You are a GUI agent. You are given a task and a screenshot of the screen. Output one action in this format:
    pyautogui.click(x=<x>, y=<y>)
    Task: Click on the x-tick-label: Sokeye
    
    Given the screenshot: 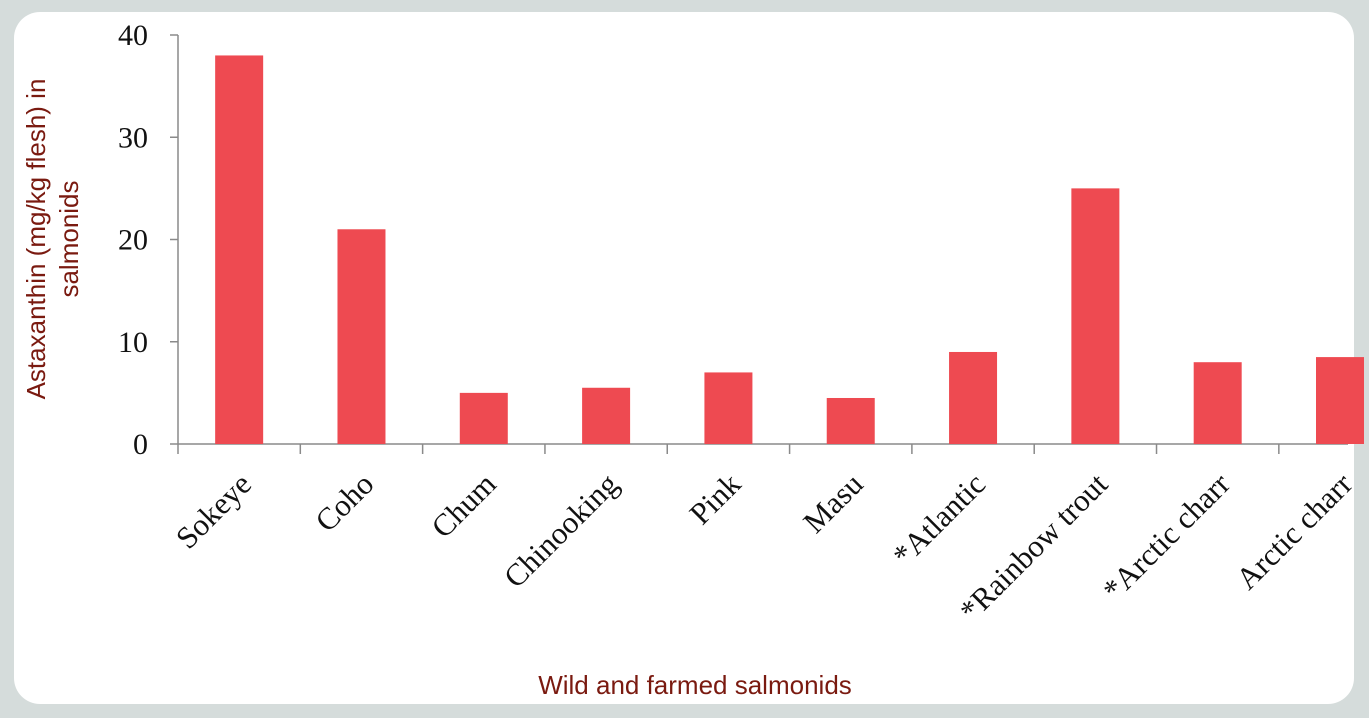 What is the action you would take?
    pyautogui.click(x=213, y=510)
    